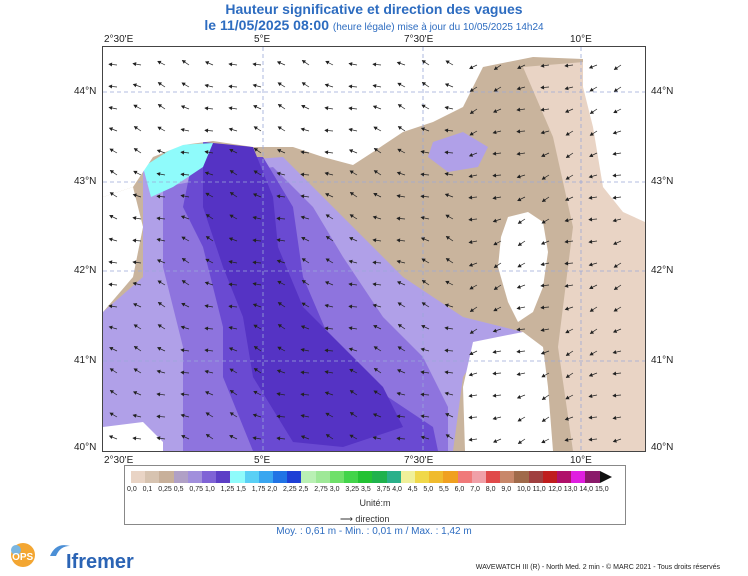 Image resolution: width=748 pixels, height=576 pixels. What do you see at coordinates (419, 460) in the screenshot?
I see `lon-label-bottom: 7°30'E` at bounding box center [419, 460].